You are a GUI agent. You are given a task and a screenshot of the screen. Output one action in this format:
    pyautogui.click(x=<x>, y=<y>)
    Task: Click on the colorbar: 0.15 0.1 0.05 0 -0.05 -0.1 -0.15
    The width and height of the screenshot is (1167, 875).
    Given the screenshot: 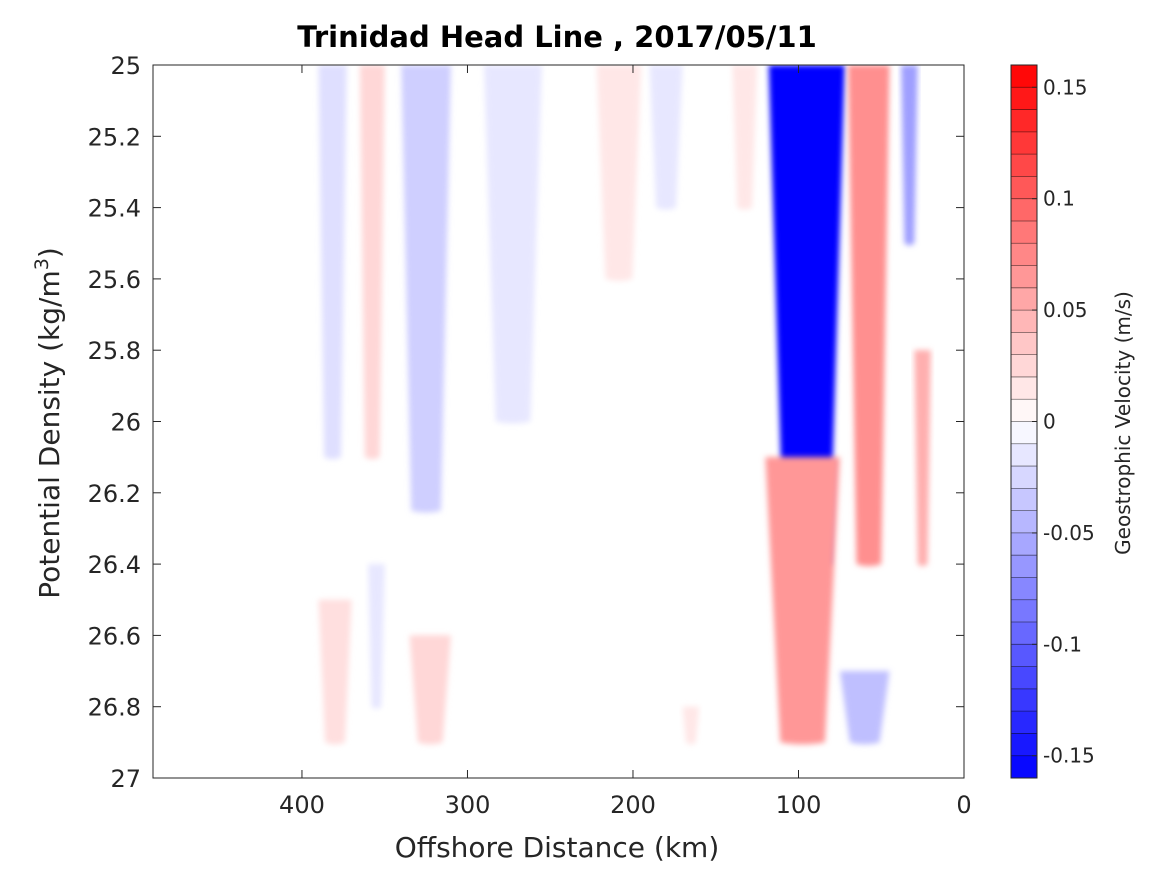 What is the action you would take?
    pyautogui.click(x=1052, y=421)
    